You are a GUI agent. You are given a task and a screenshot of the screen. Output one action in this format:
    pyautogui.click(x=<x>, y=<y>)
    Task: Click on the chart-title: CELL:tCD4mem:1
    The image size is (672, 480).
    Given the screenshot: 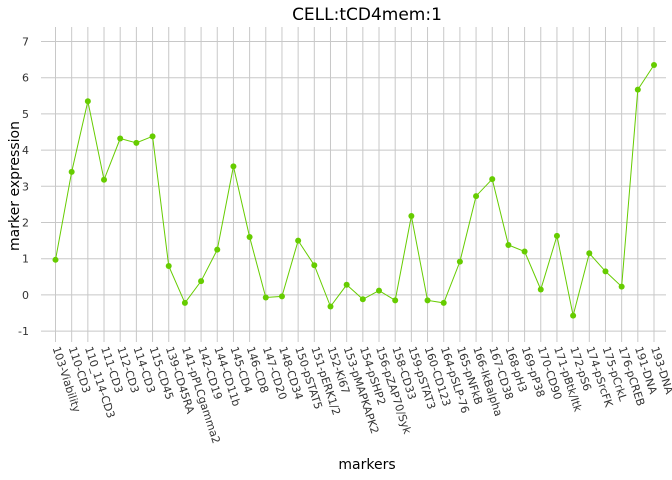 What is the action you would take?
    pyautogui.click(x=367, y=15)
    